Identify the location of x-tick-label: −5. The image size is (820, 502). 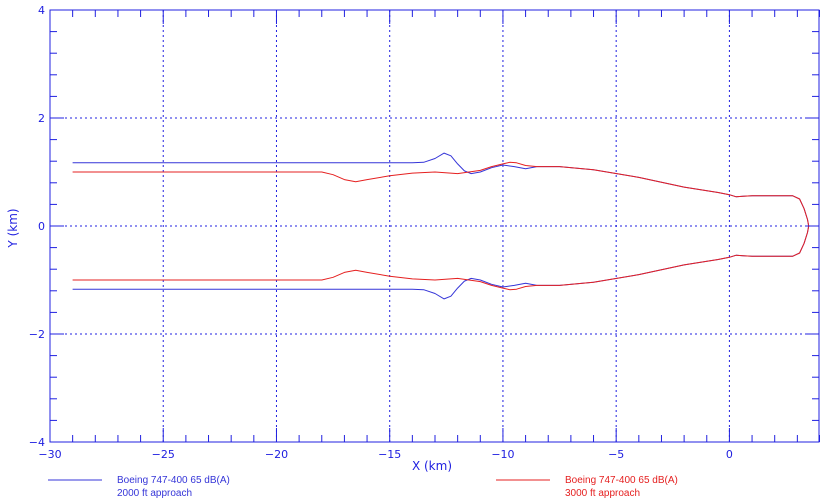
(616, 454).